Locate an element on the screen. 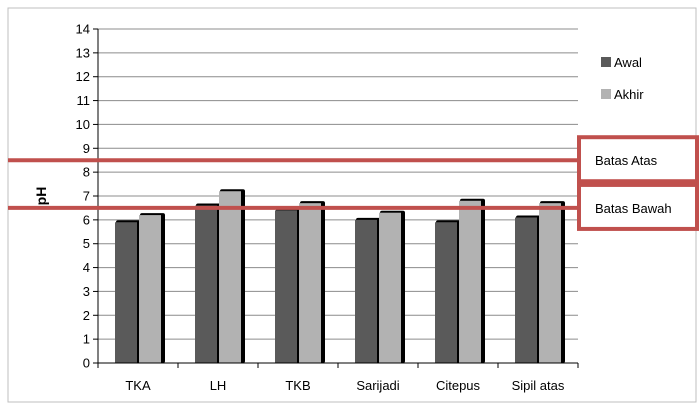 Image resolution: width=699 pixels, height=405 pixels. y-tick-label: 6 is located at coordinates (86, 219).